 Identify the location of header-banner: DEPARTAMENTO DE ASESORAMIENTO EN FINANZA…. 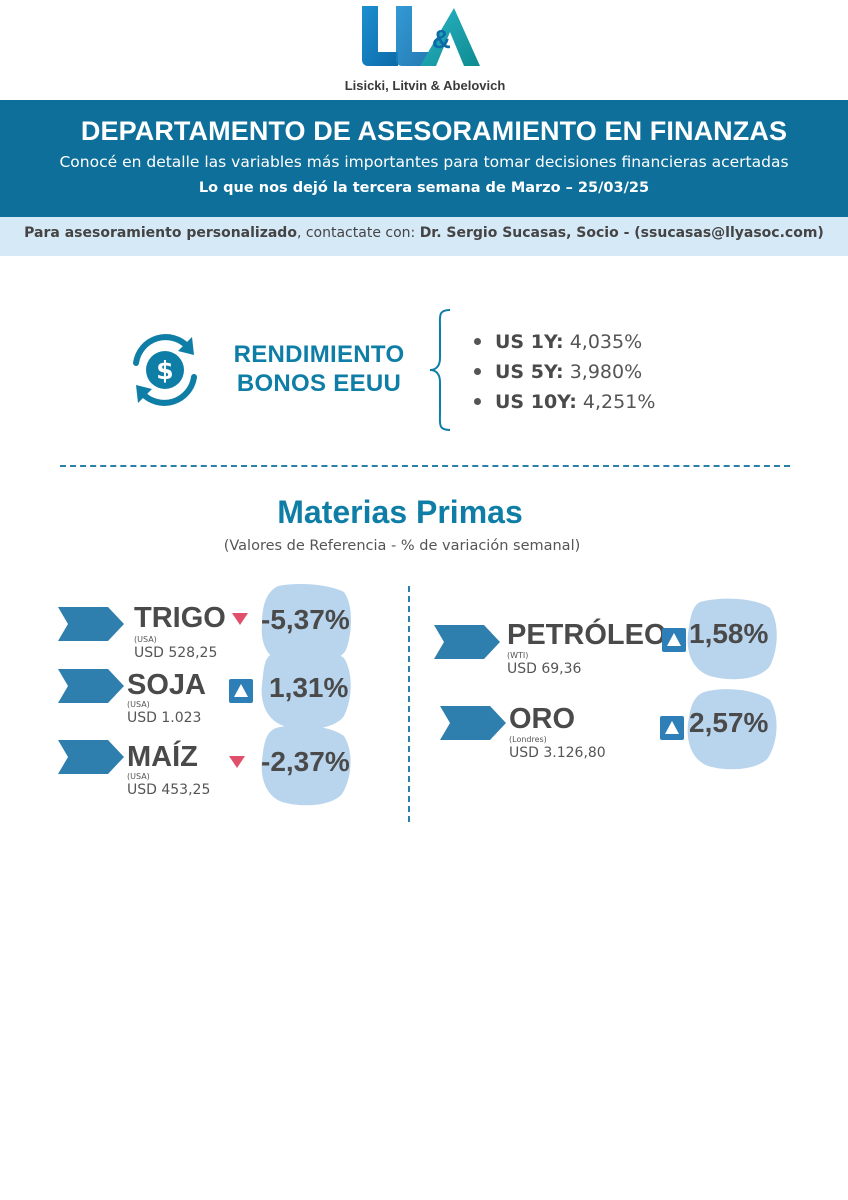
(424, 158).